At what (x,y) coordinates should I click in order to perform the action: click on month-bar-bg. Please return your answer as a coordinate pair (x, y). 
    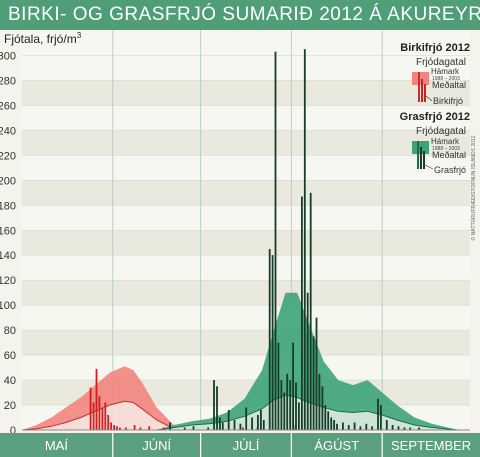
    Looking at the image, I should click on (240, 445).